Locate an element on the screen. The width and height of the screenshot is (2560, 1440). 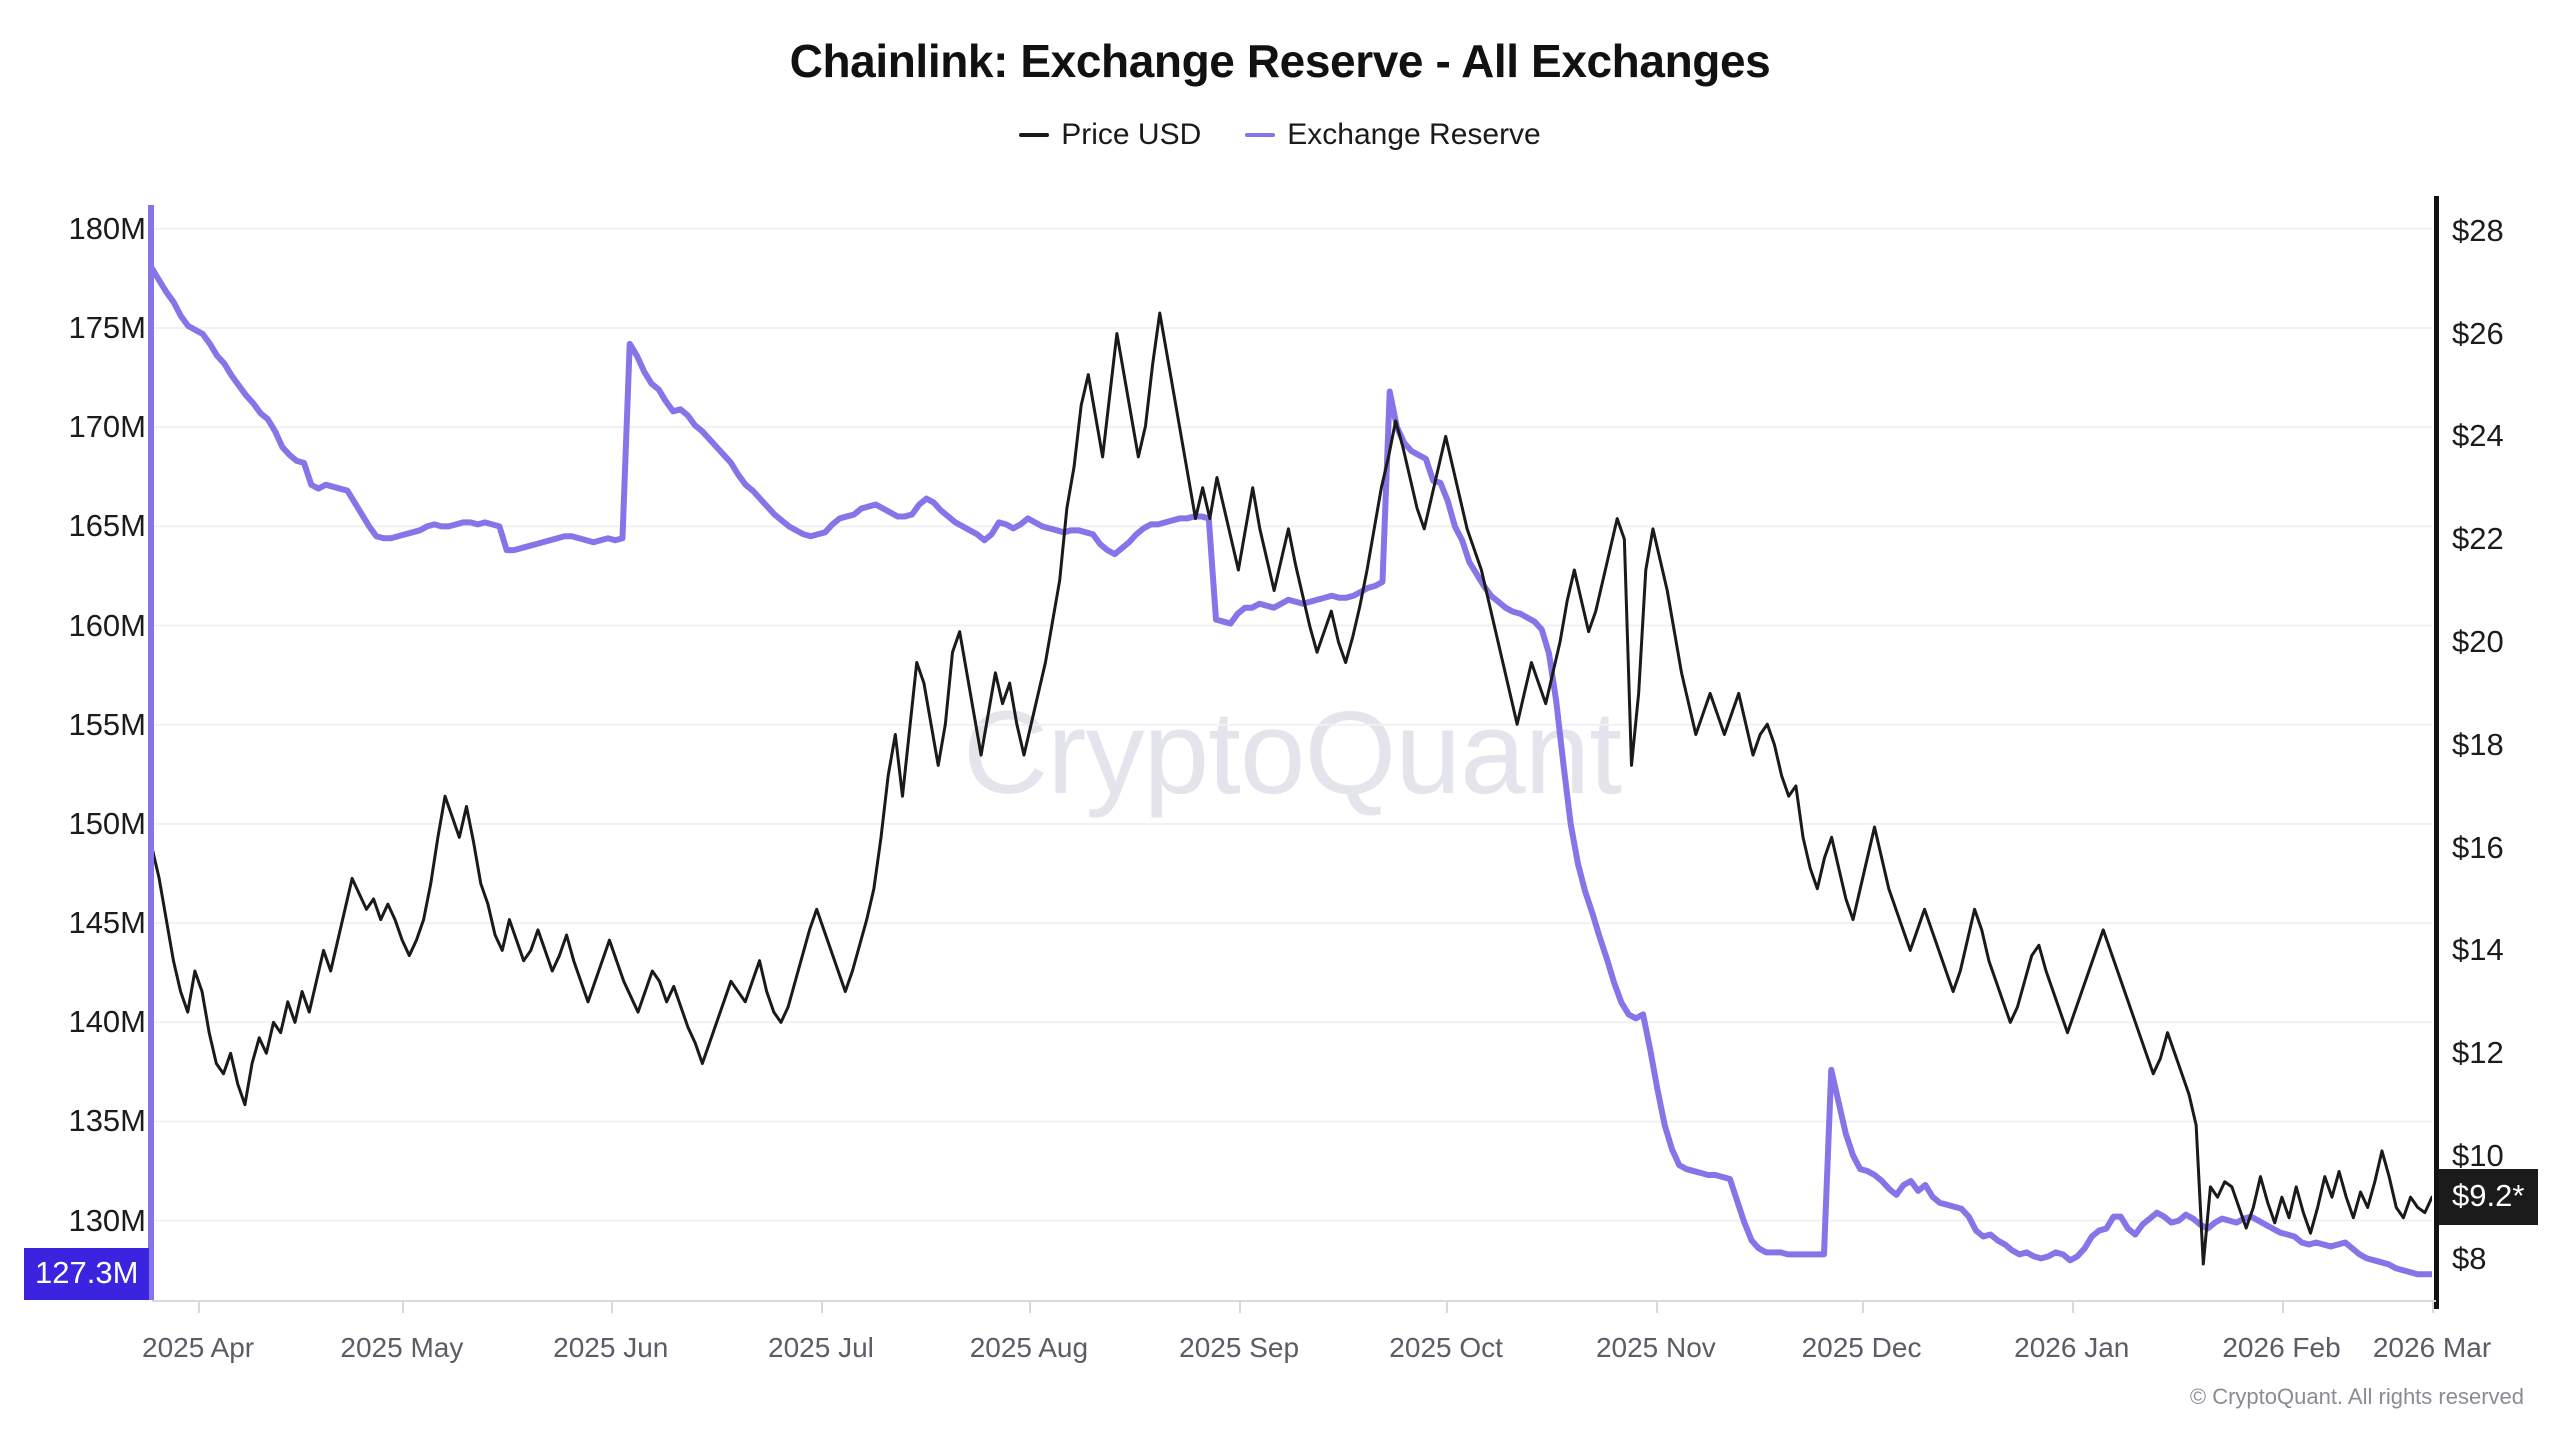
left-axis-tick-label: 130M is located at coordinates (107, 1220).